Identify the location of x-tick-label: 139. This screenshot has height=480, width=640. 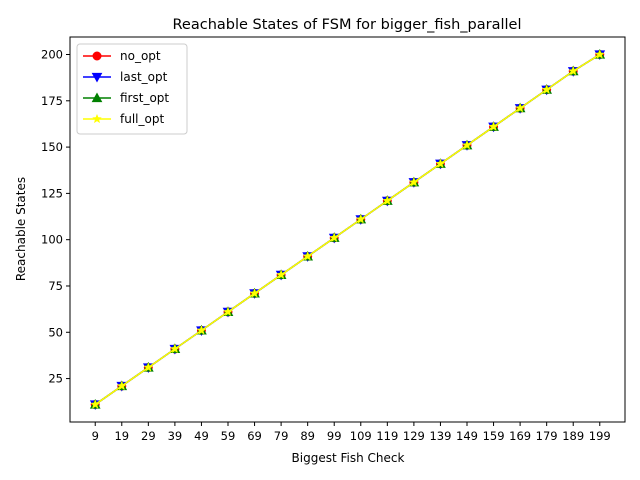
(440, 436).